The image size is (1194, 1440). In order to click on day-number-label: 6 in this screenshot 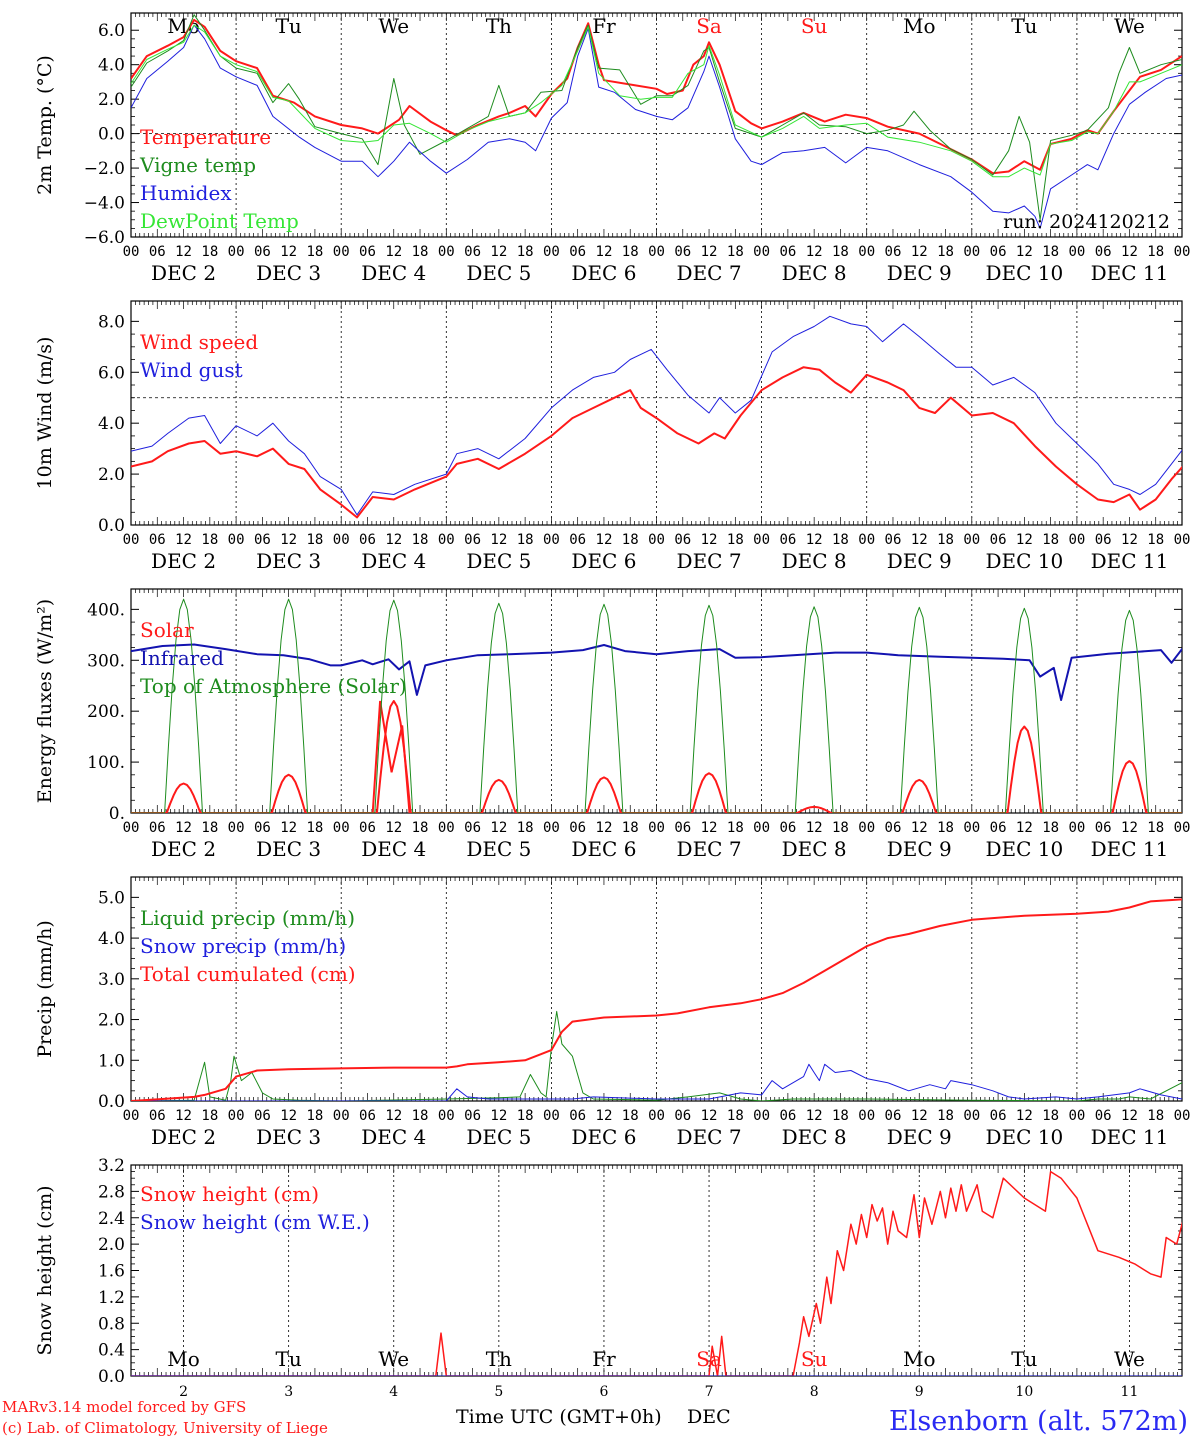, I will do `click(603, 1392)`.